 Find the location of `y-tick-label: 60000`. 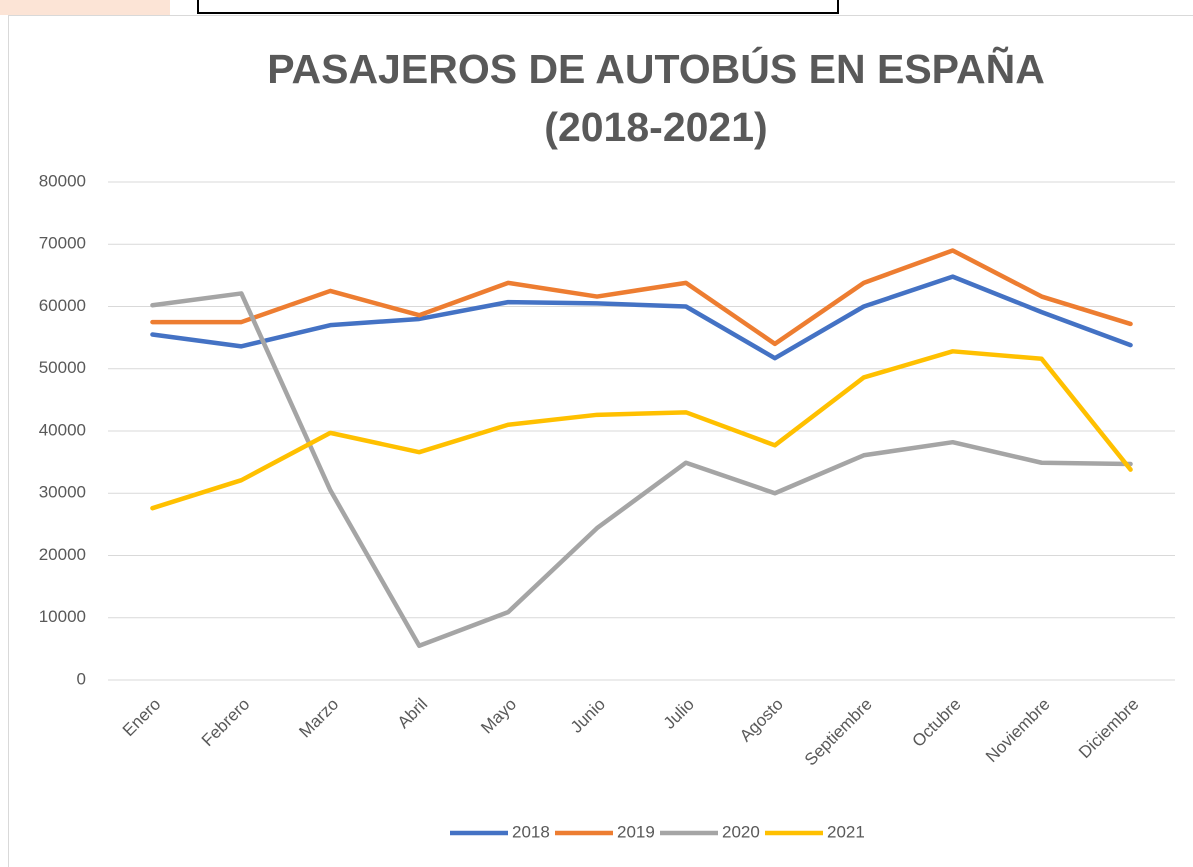

y-tick-label: 60000 is located at coordinates (62, 305).